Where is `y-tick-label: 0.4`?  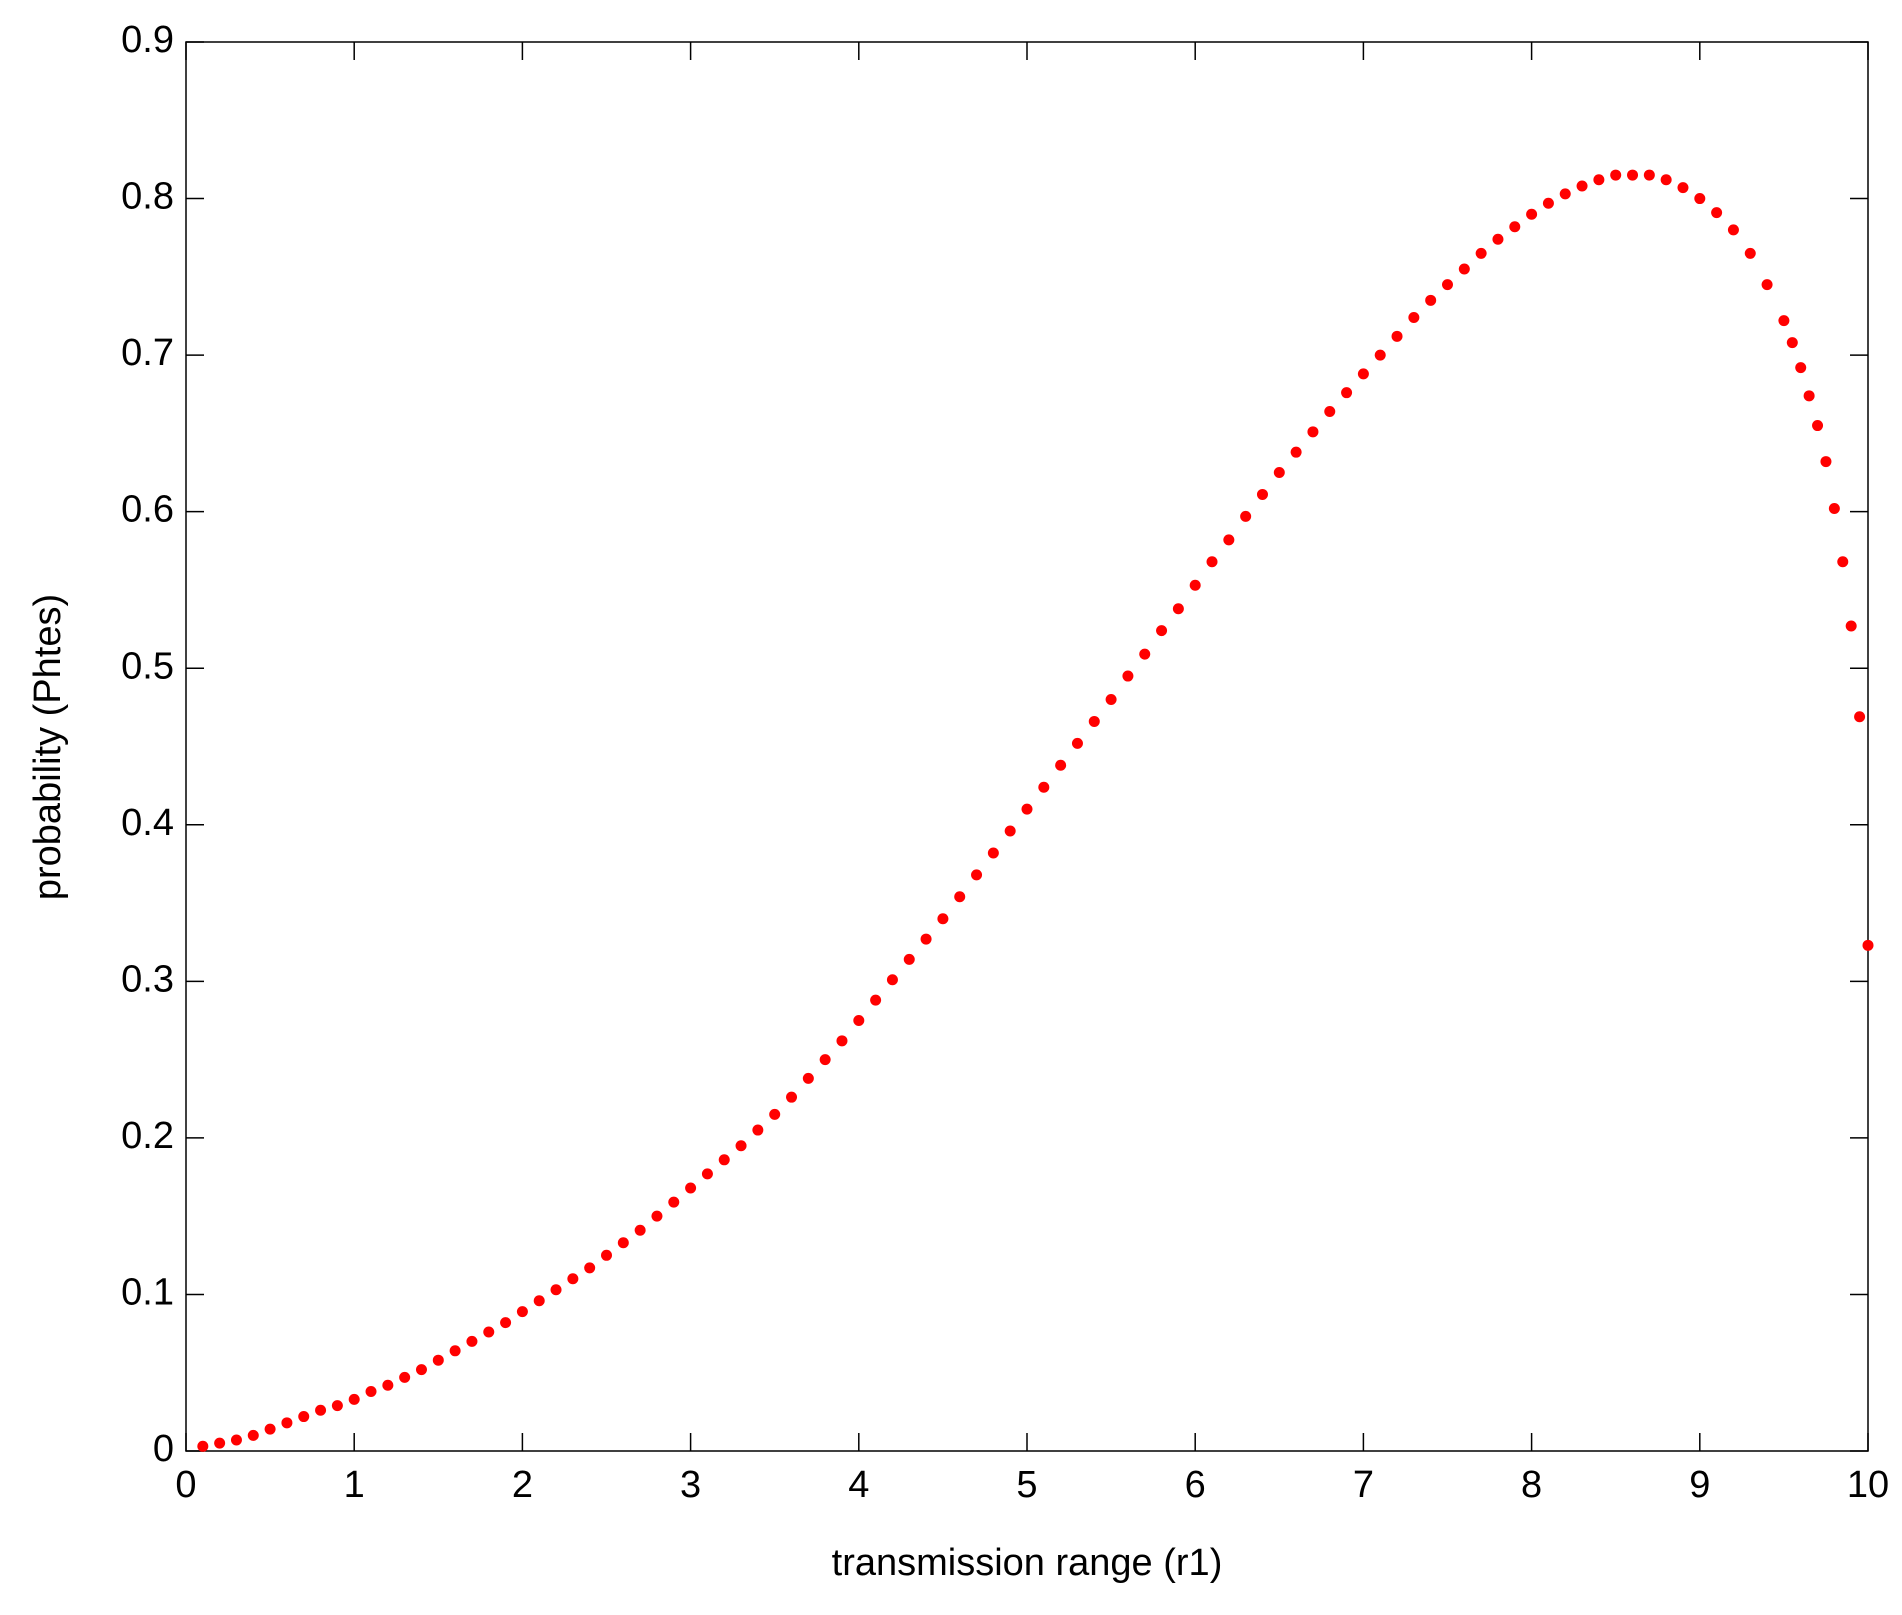
y-tick-label: 0.4 is located at coordinates (147, 823).